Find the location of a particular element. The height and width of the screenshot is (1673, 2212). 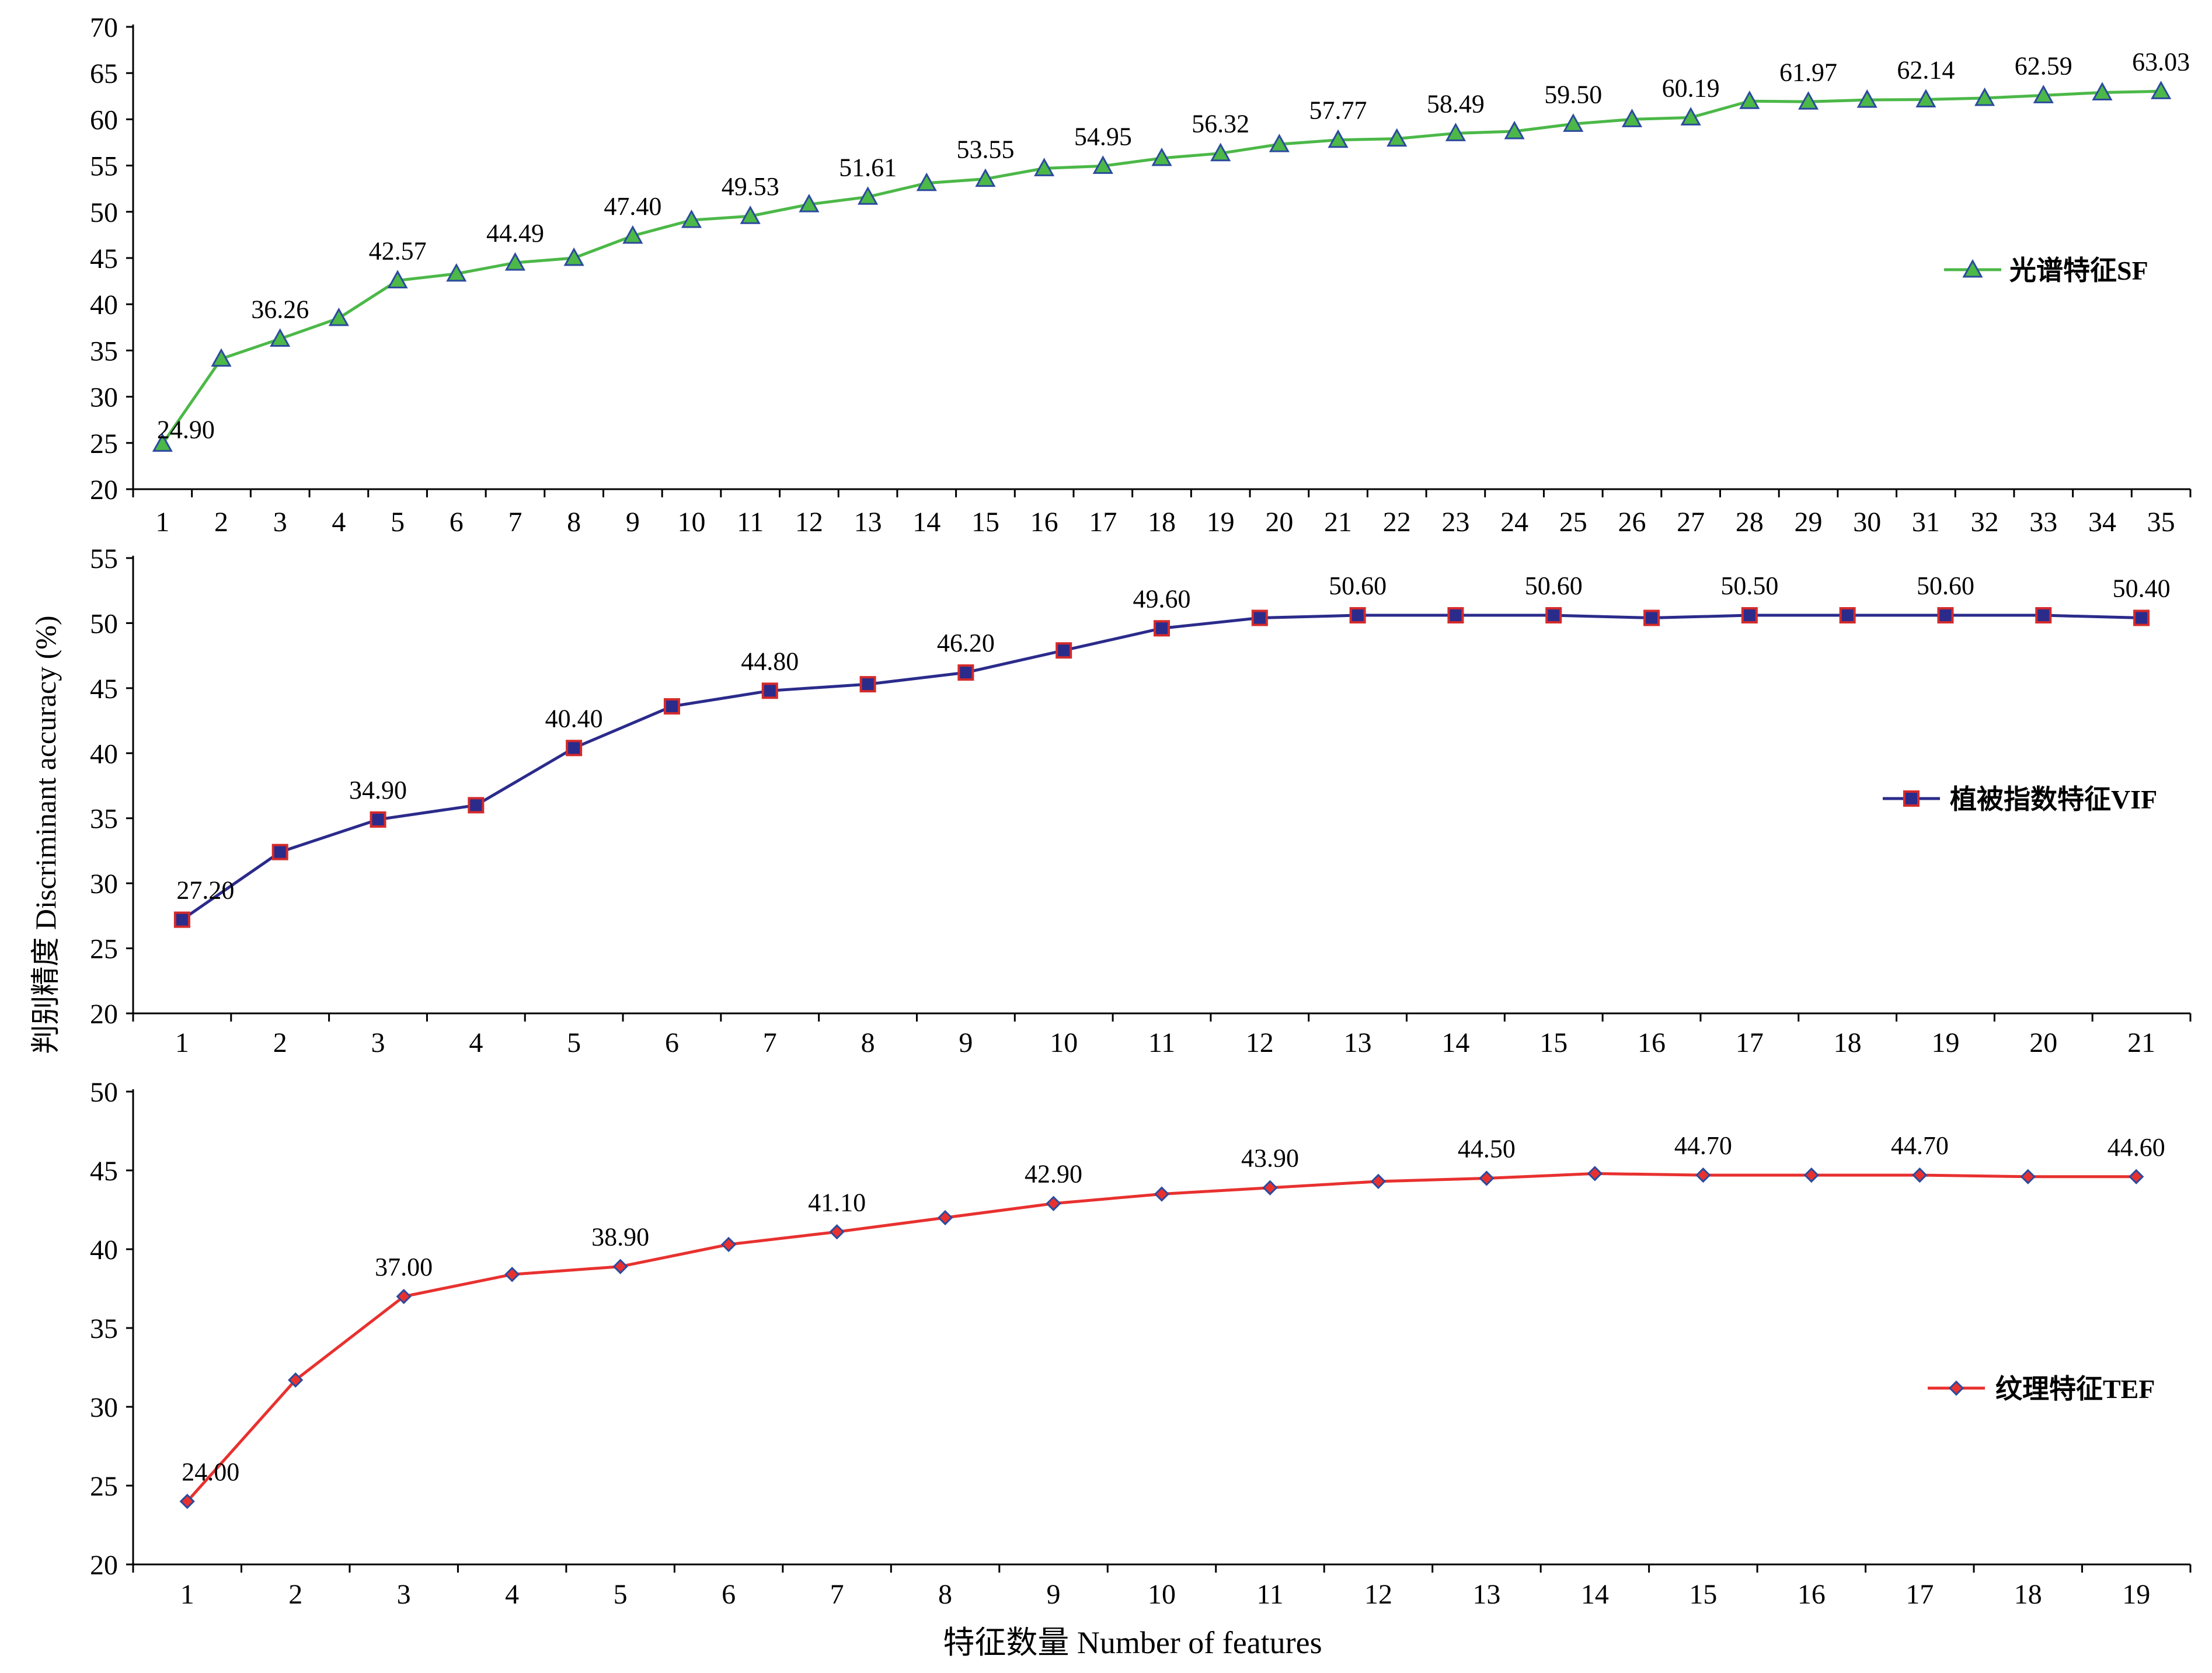

panel2-data-label: 50.40 is located at coordinates (2142, 589).